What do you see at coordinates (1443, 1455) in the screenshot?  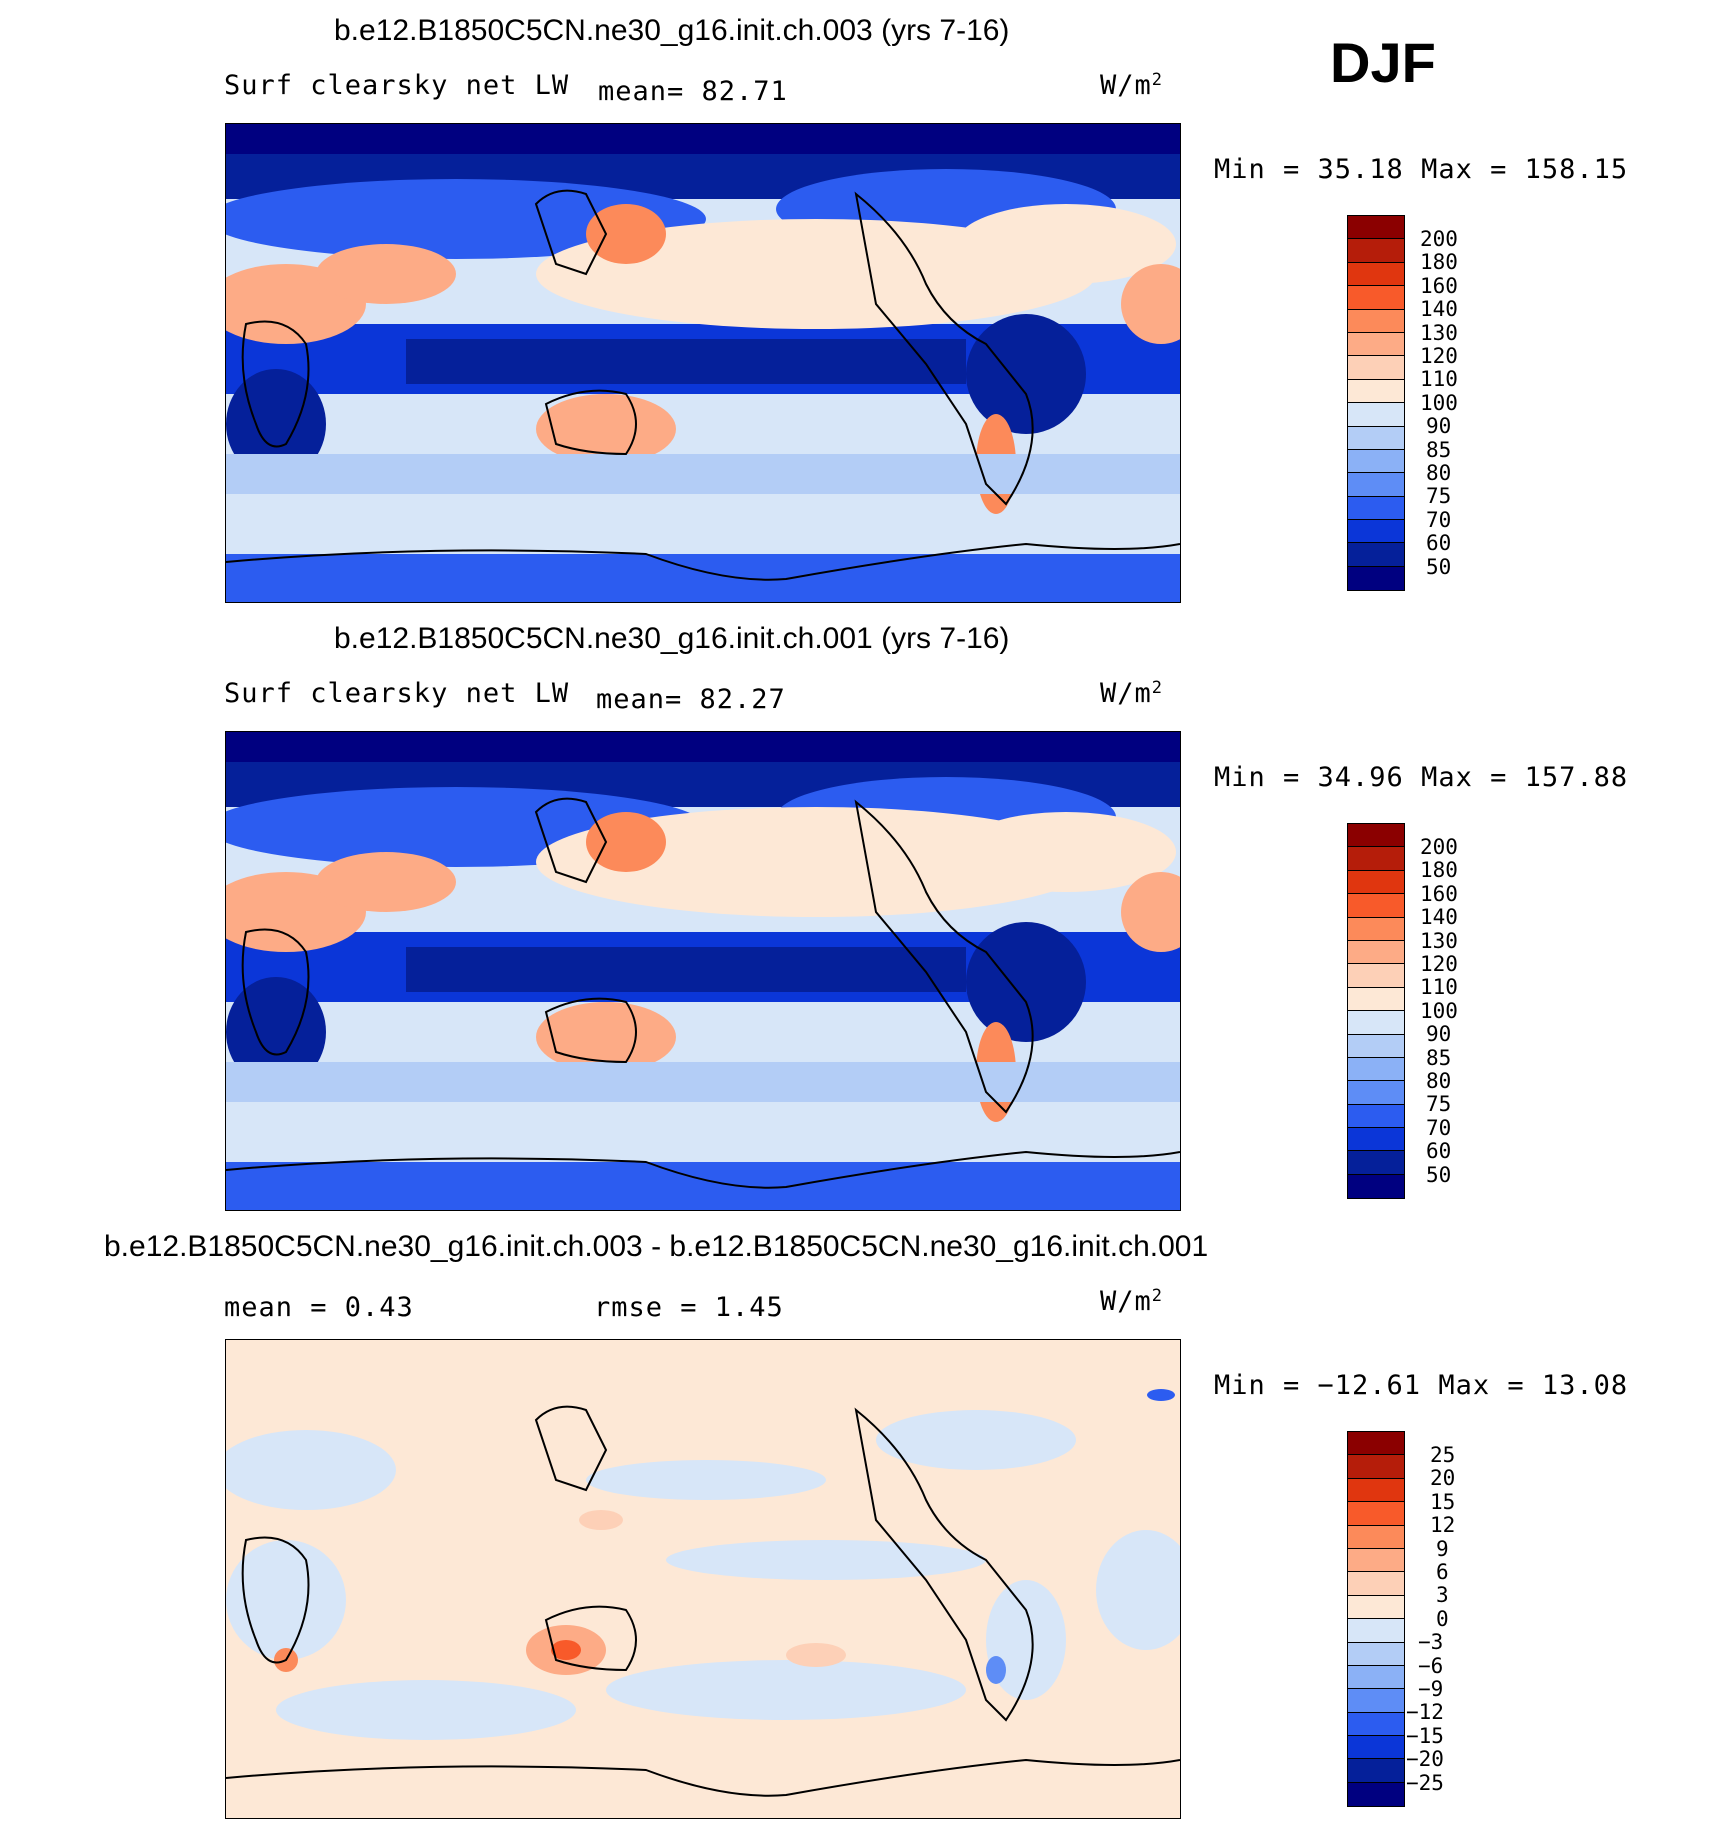 I see `panel-3-colorbar-label: 25` at bounding box center [1443, 1455].